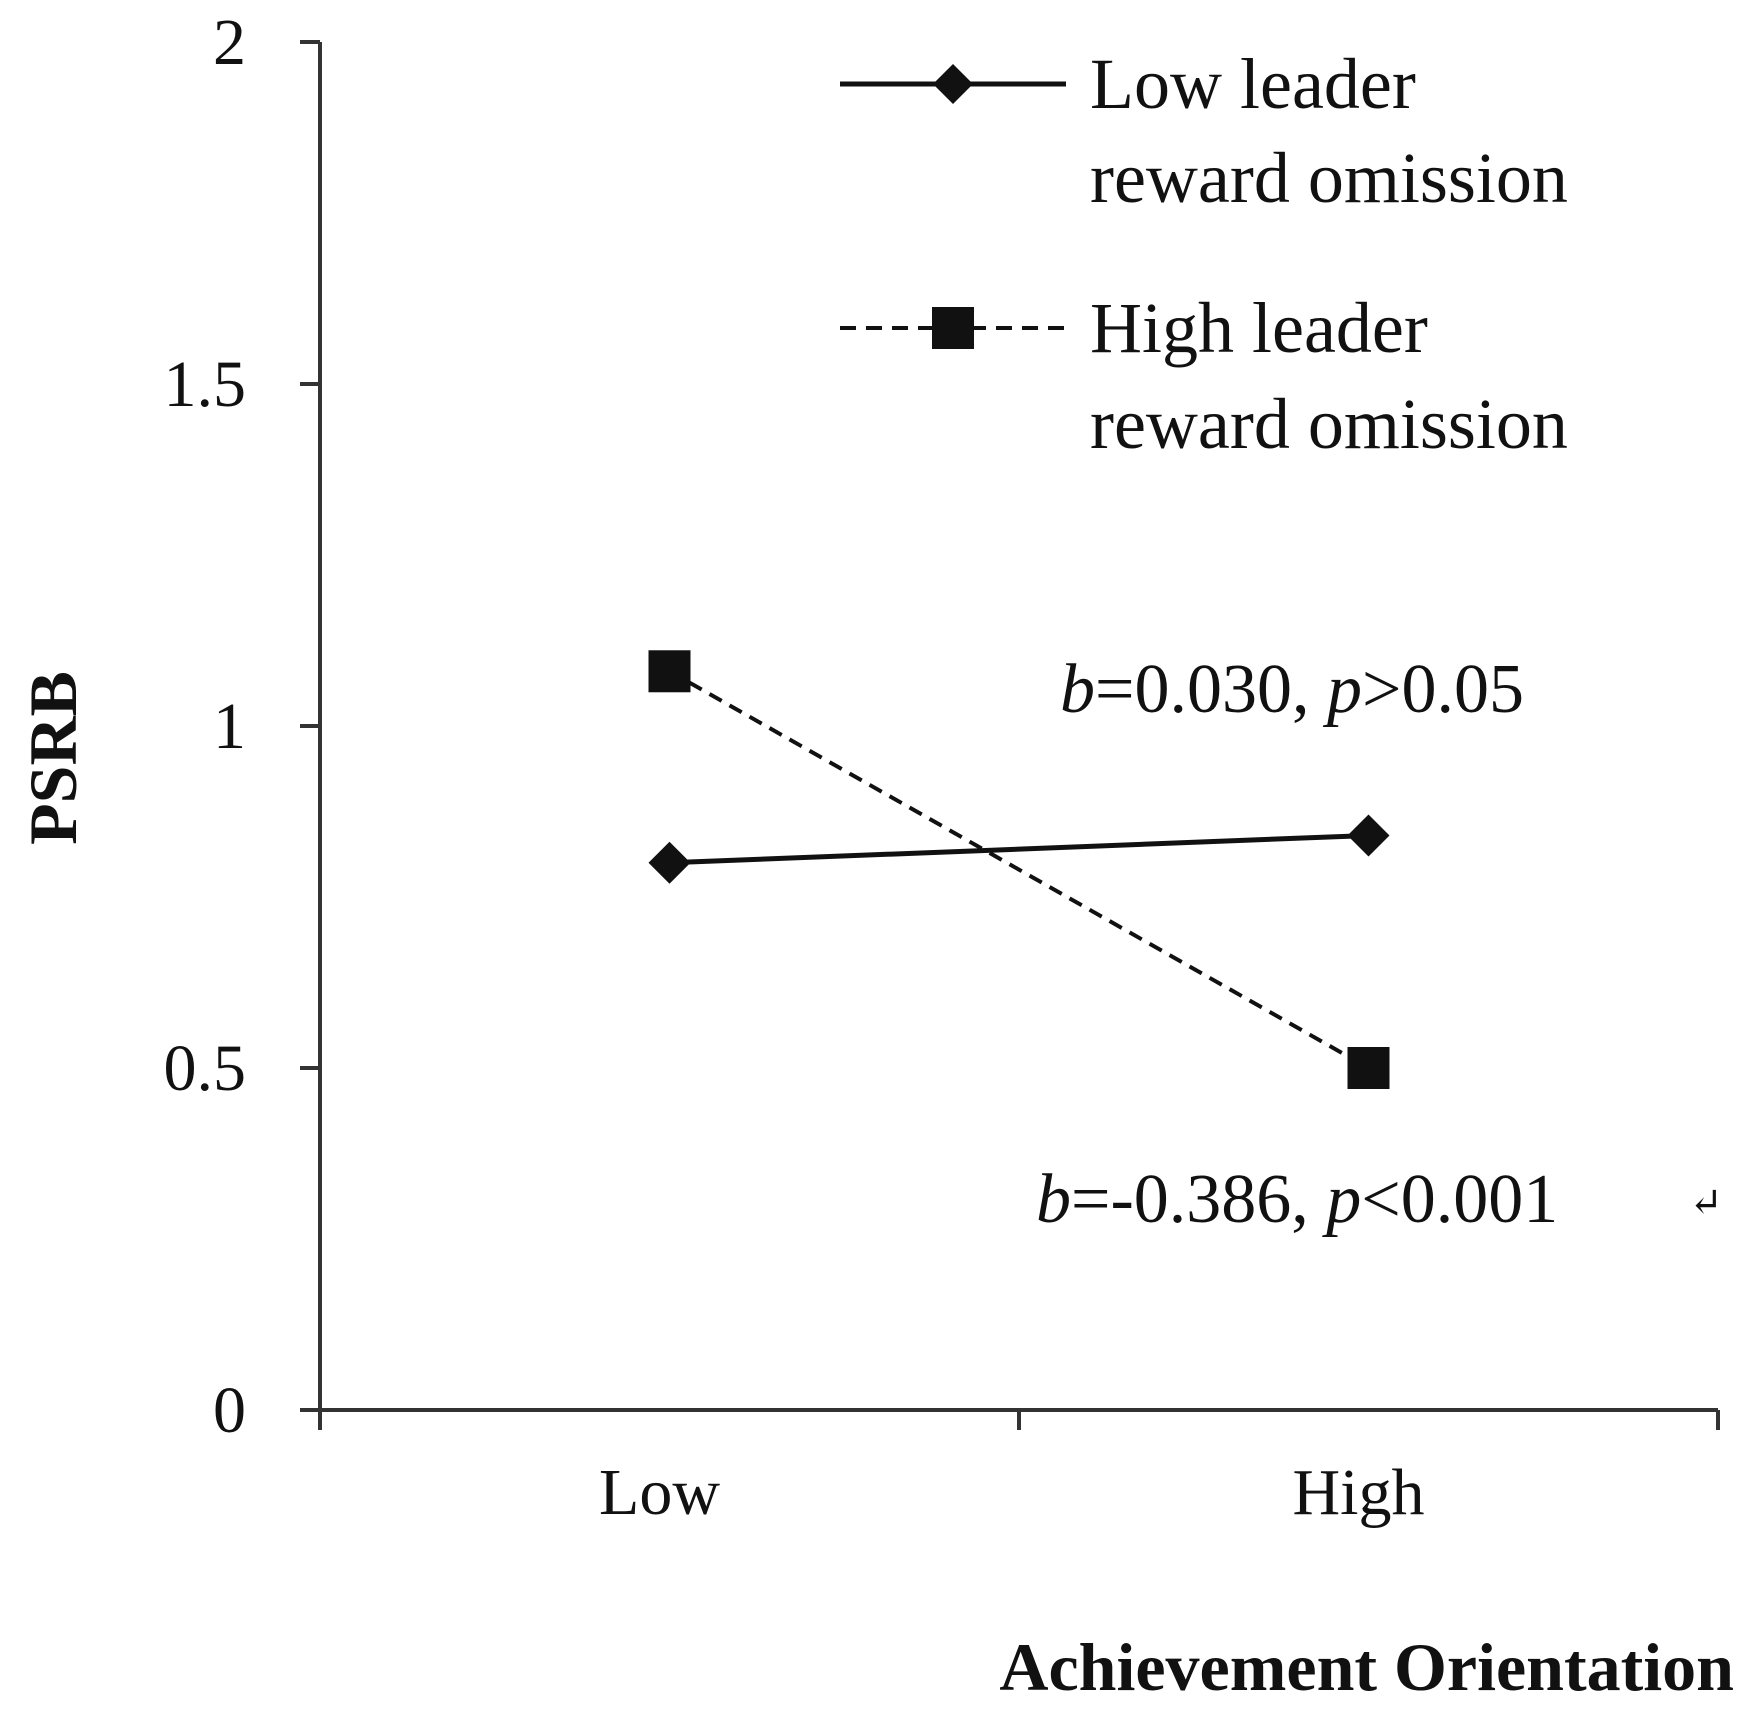 This screenshot has height=1725, width=1750. Describe the element at coordinates (1329, 424) in the screenshot. I see `legend-label-high-line2: reward omission` at that location.